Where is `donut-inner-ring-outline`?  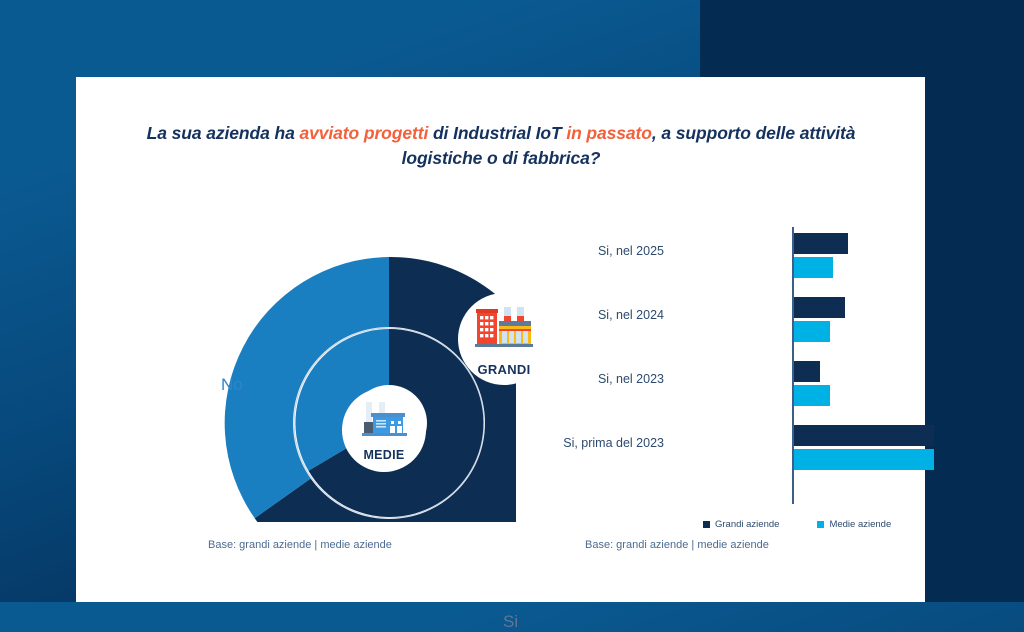
donut-inner-ring-outline is located at coordinates (389, 423).